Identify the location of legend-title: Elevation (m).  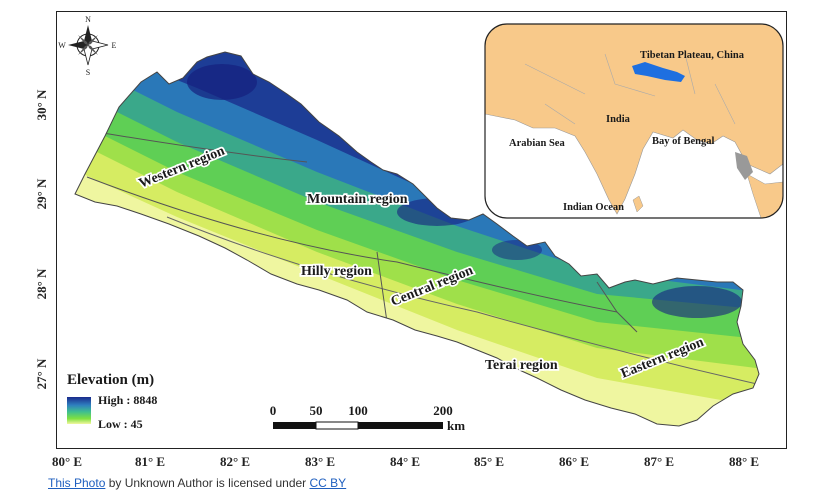
(110, 380).